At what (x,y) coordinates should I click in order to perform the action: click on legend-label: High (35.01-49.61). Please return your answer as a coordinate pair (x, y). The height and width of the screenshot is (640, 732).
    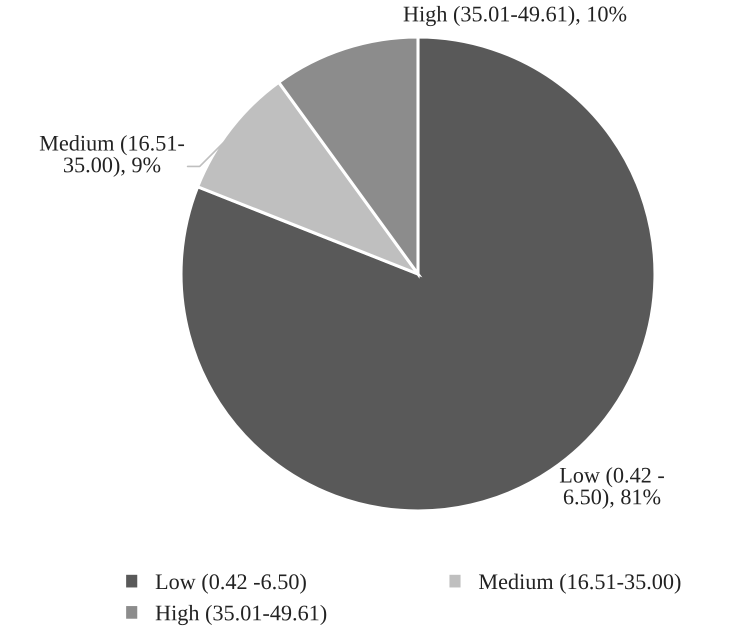
    Looking at the image, I should click on (241, 615).